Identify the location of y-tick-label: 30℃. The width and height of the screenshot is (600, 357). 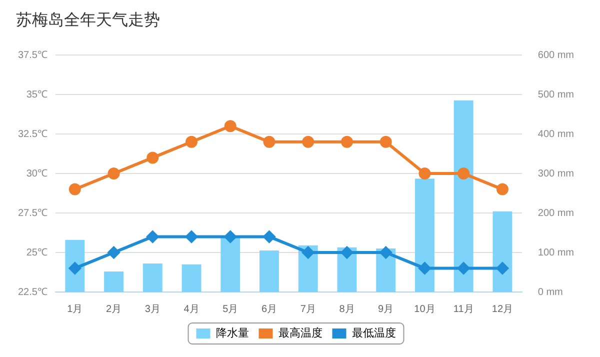
(37, 174).